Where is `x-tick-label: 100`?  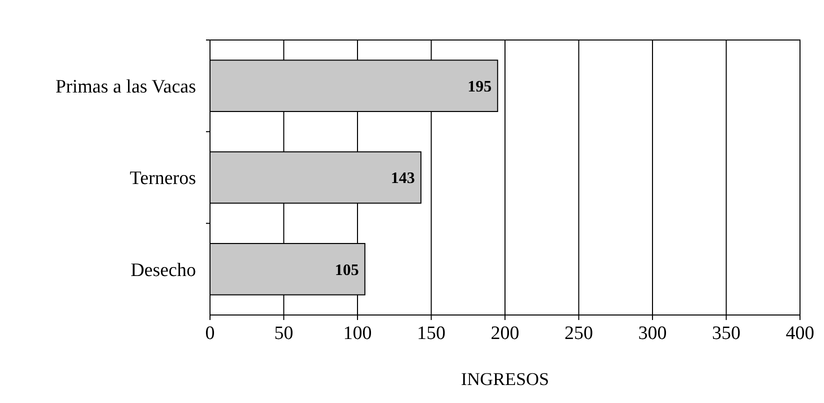 x-tick-label: 100 is located at coordinates (357, 333).